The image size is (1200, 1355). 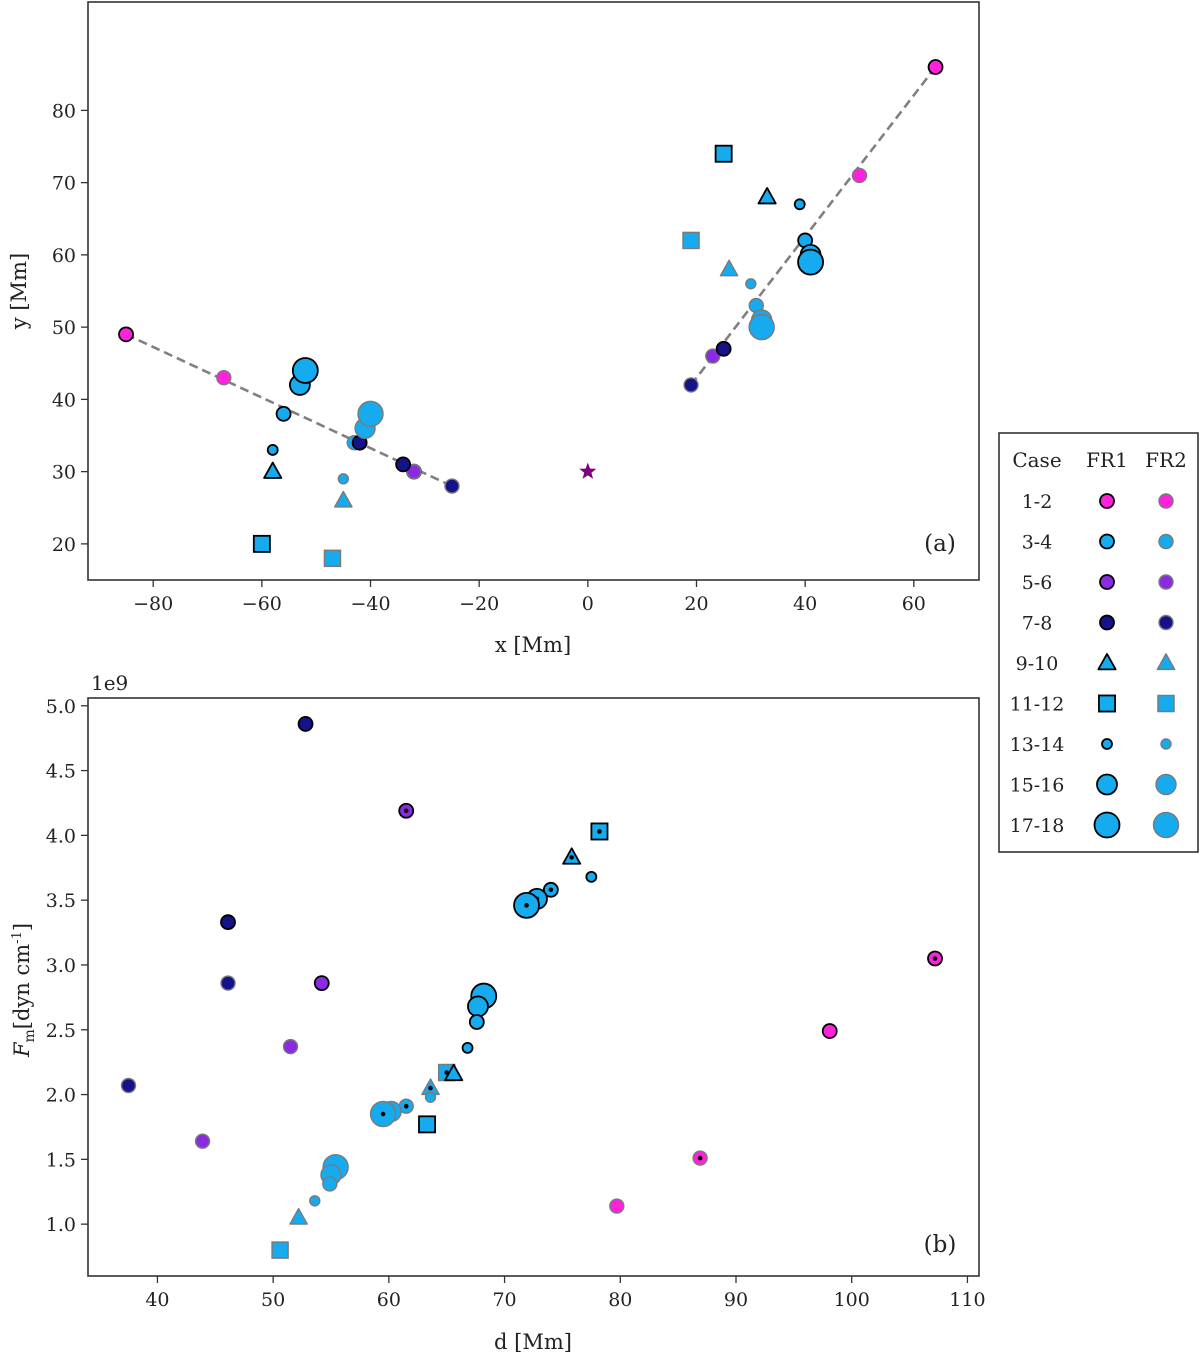 I want to click on pb-x-tick-label: 100, so click(x=852, y=1300).